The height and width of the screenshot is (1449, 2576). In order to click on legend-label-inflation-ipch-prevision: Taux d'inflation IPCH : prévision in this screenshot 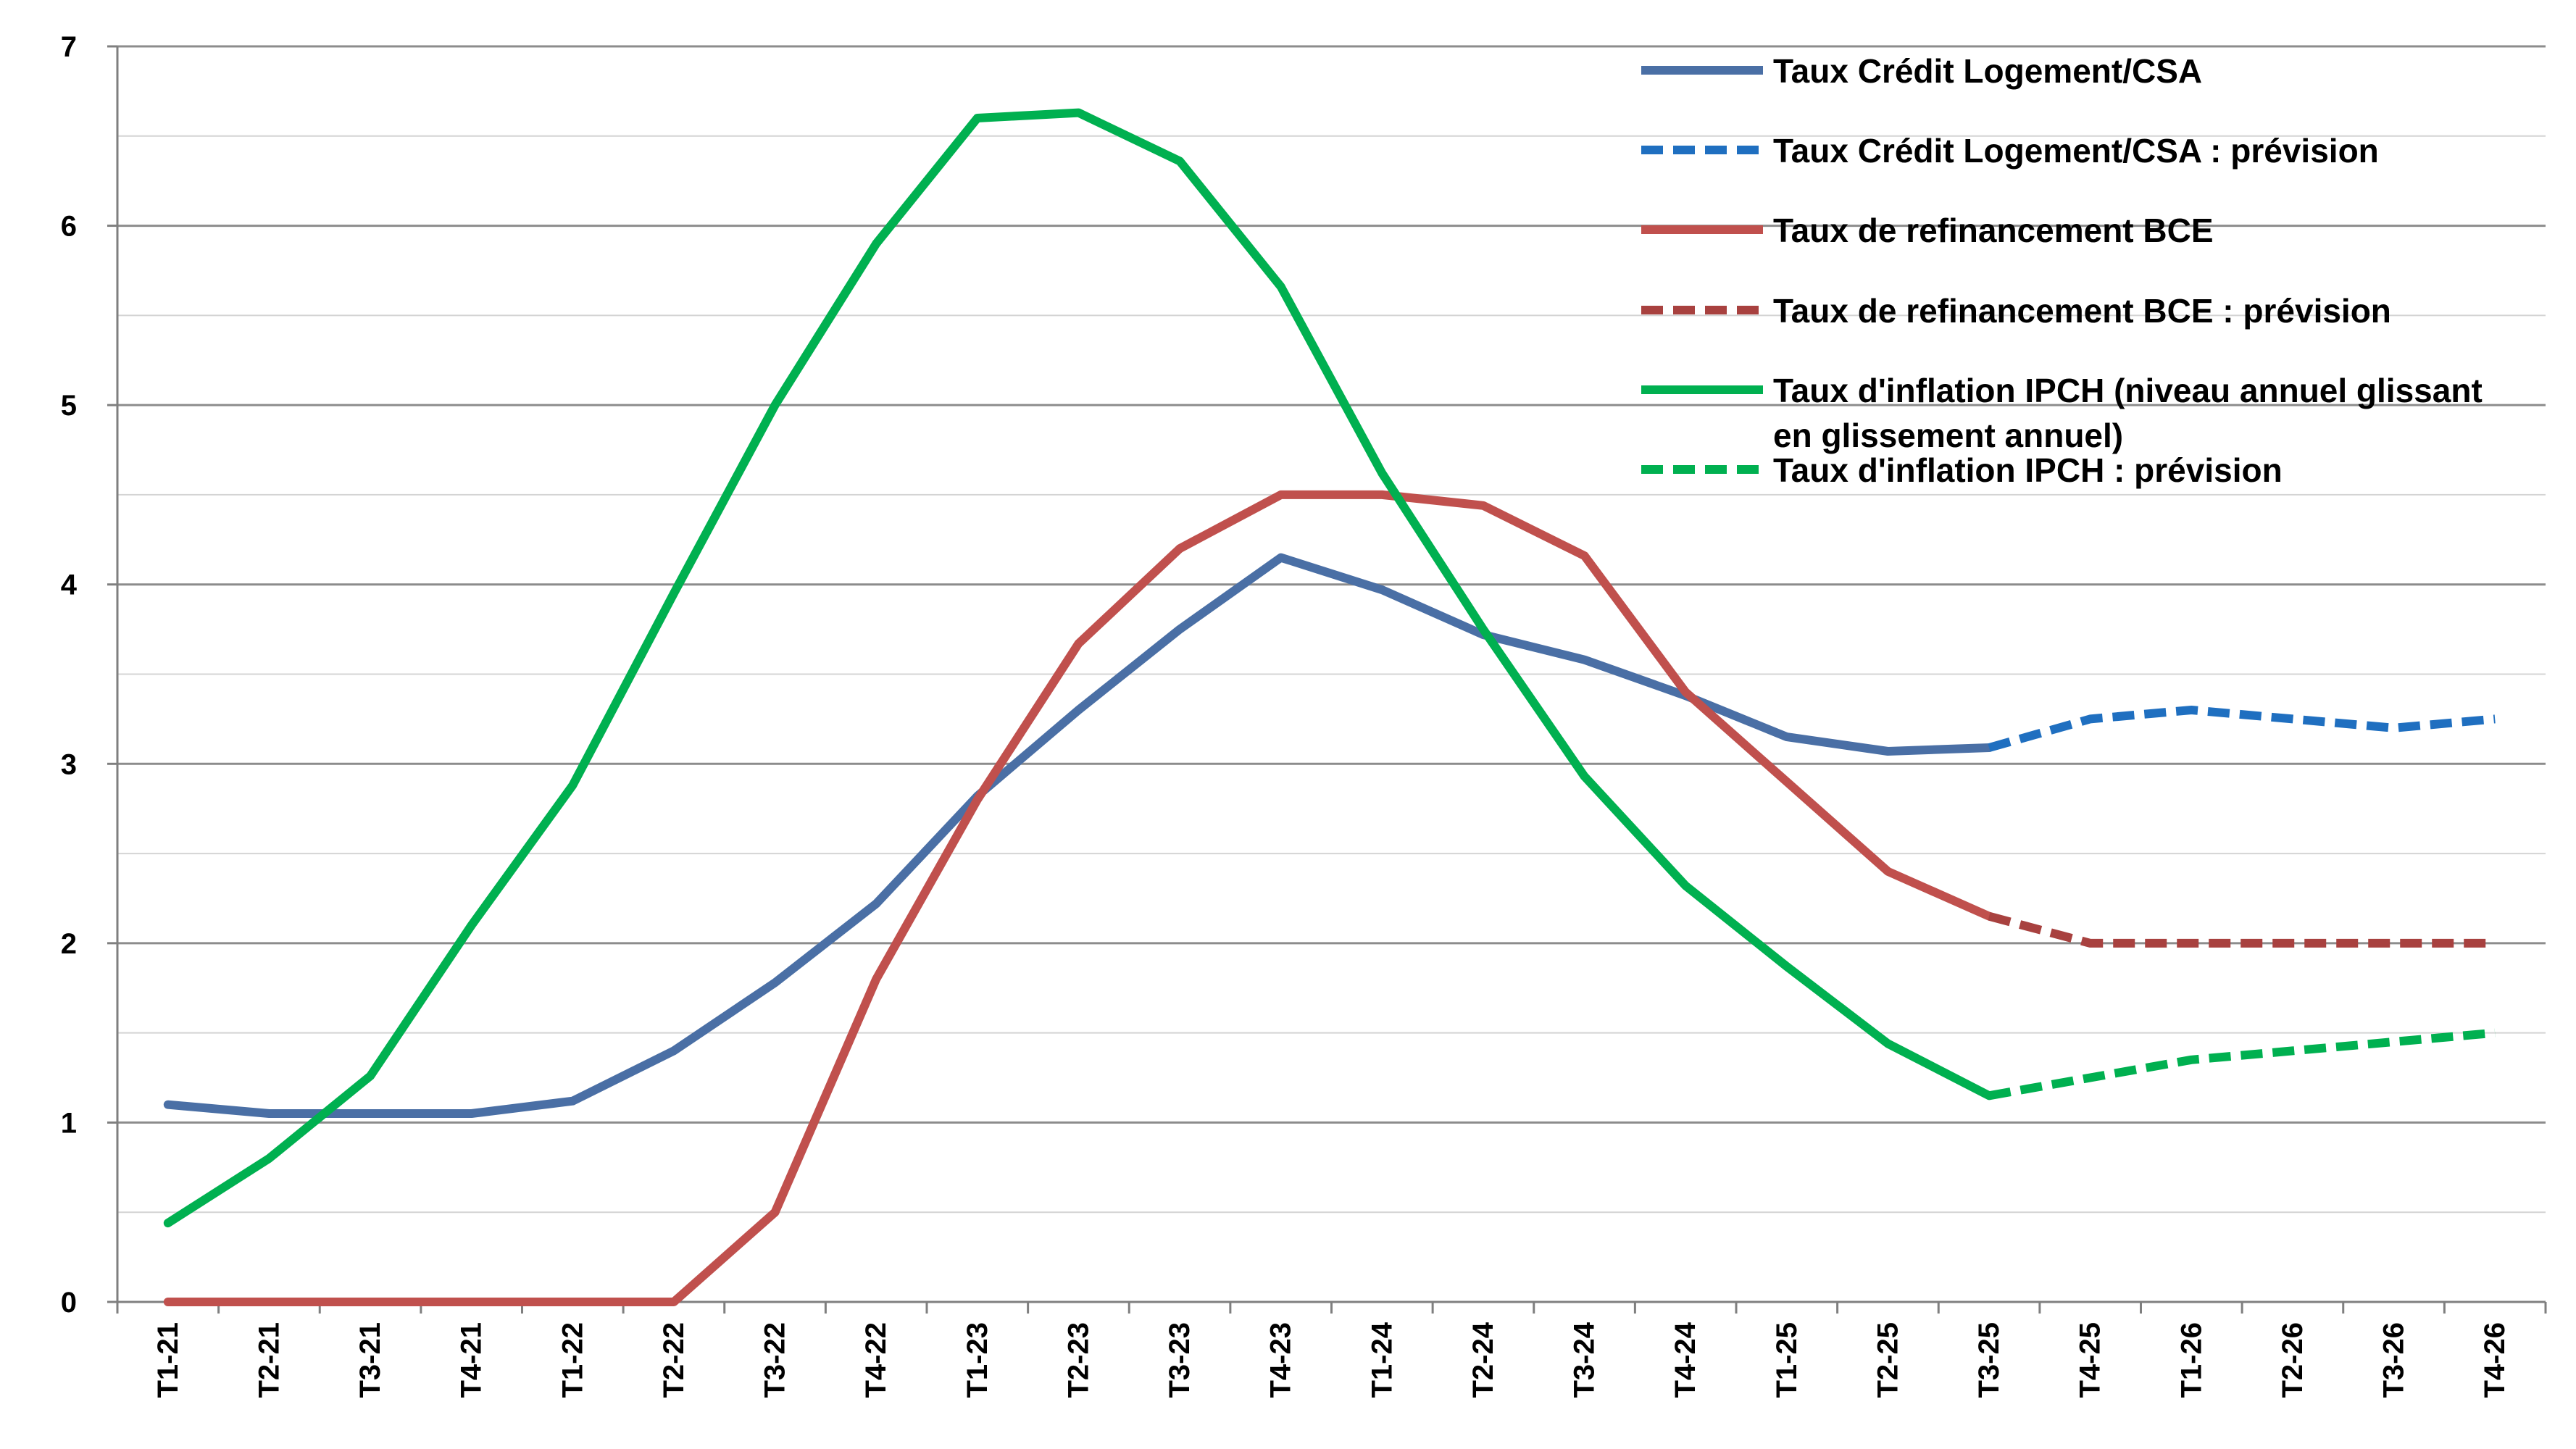, I will do `click(2028, 470)`.